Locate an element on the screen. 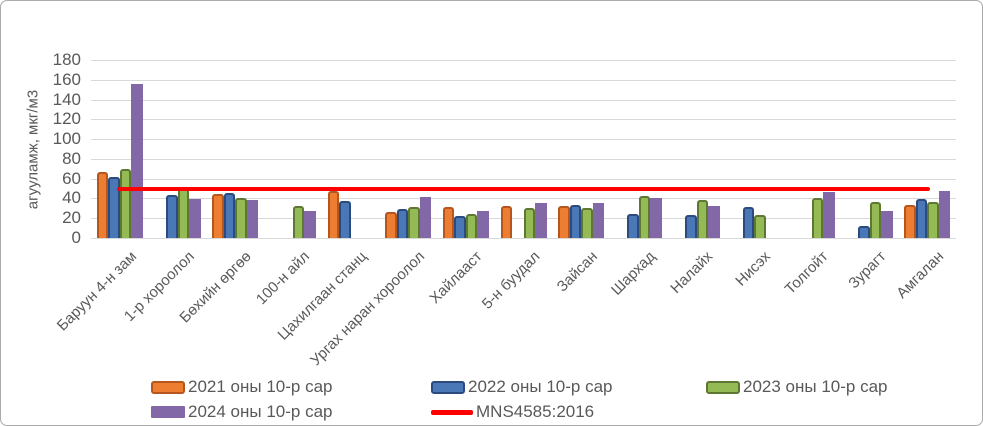 The image size is (983, 426). legend-label: 2024 оны 10-р сар is located at coordinates (260, 411).